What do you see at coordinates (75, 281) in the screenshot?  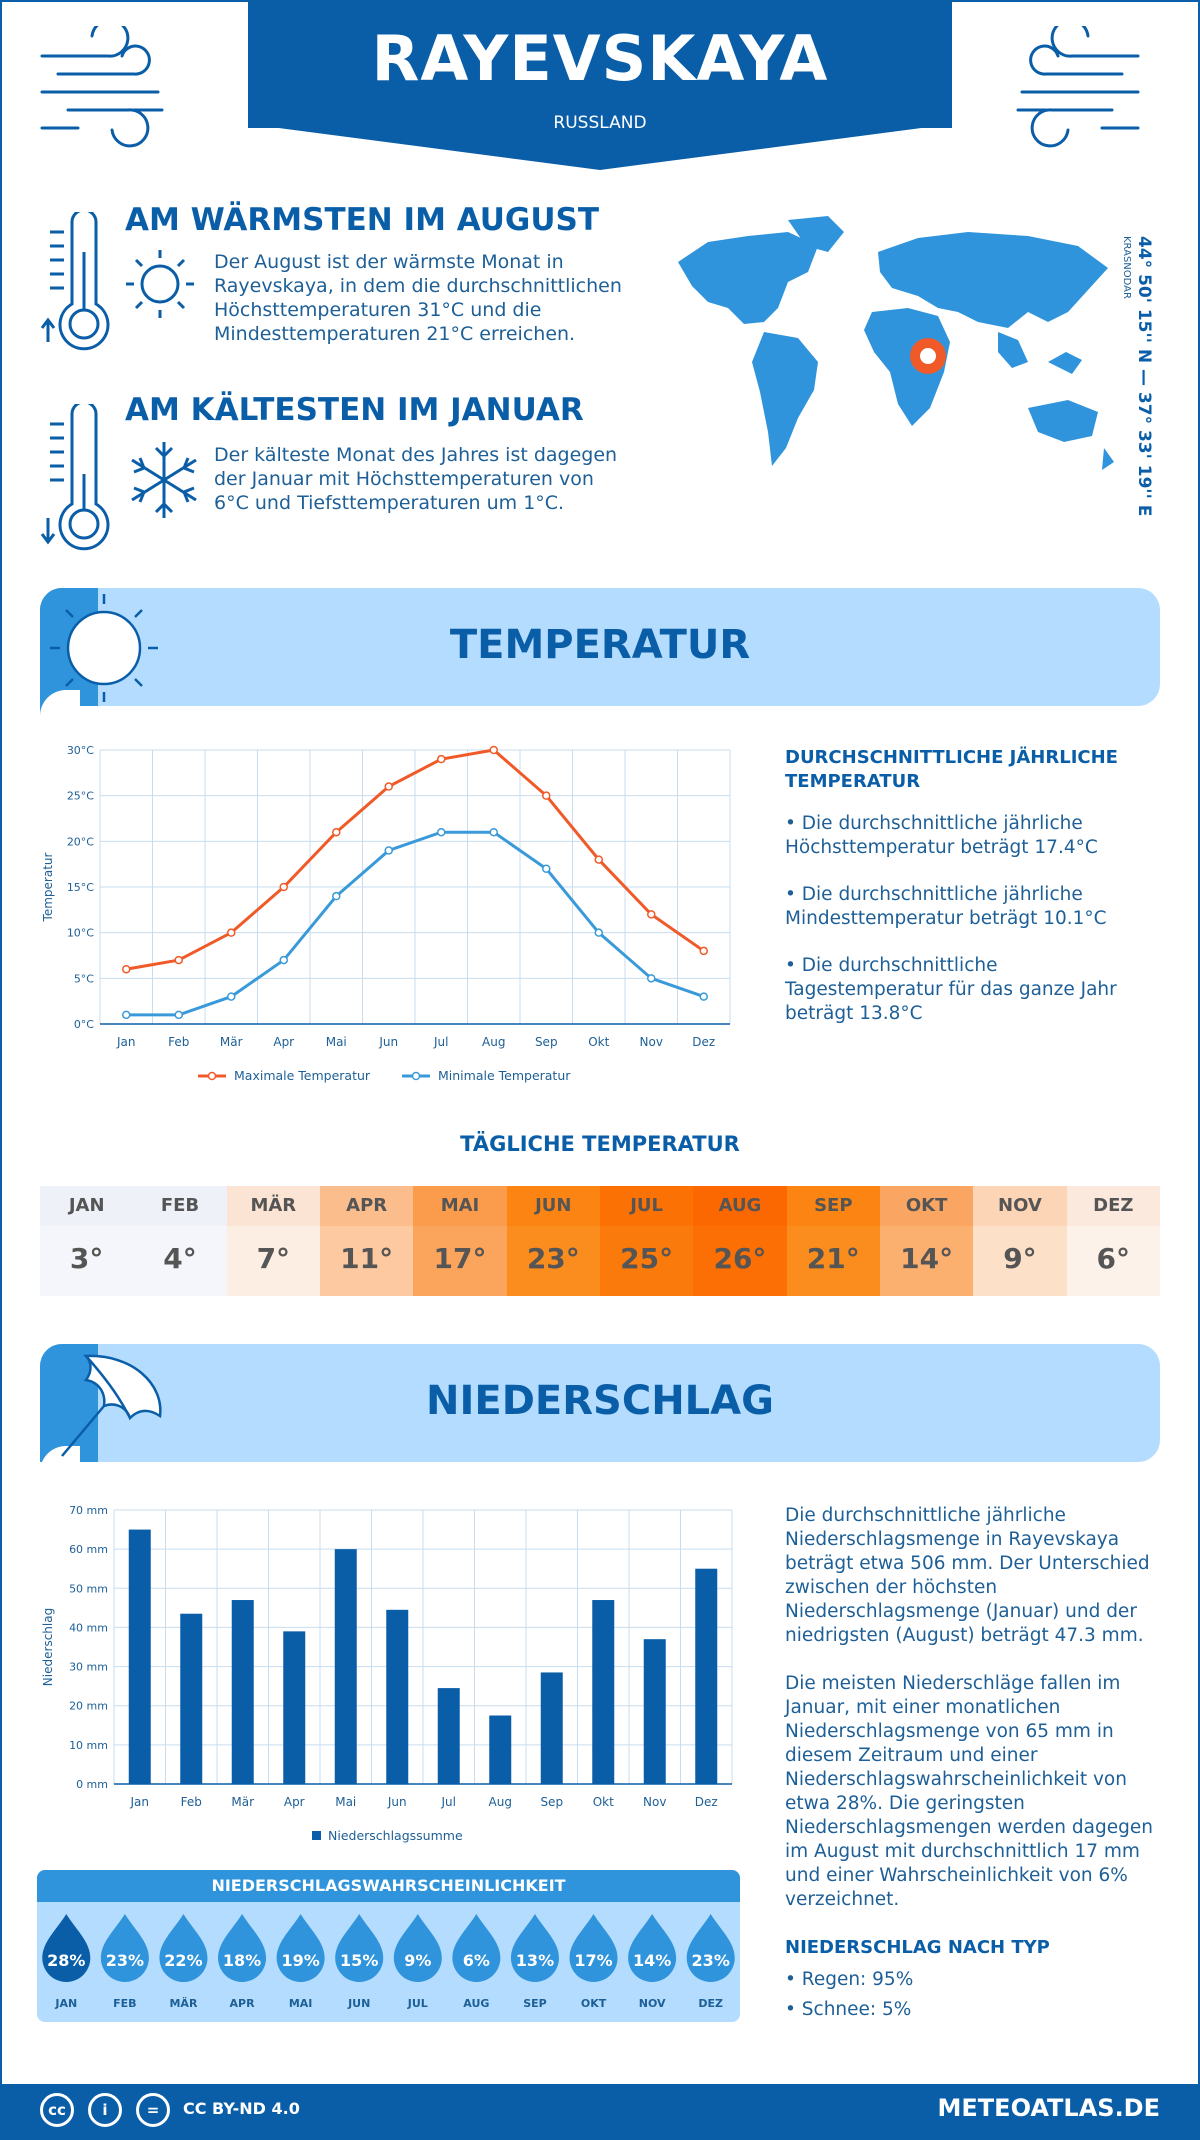 I see `thermometer-warm-icon` at bounding box center [75, 281].